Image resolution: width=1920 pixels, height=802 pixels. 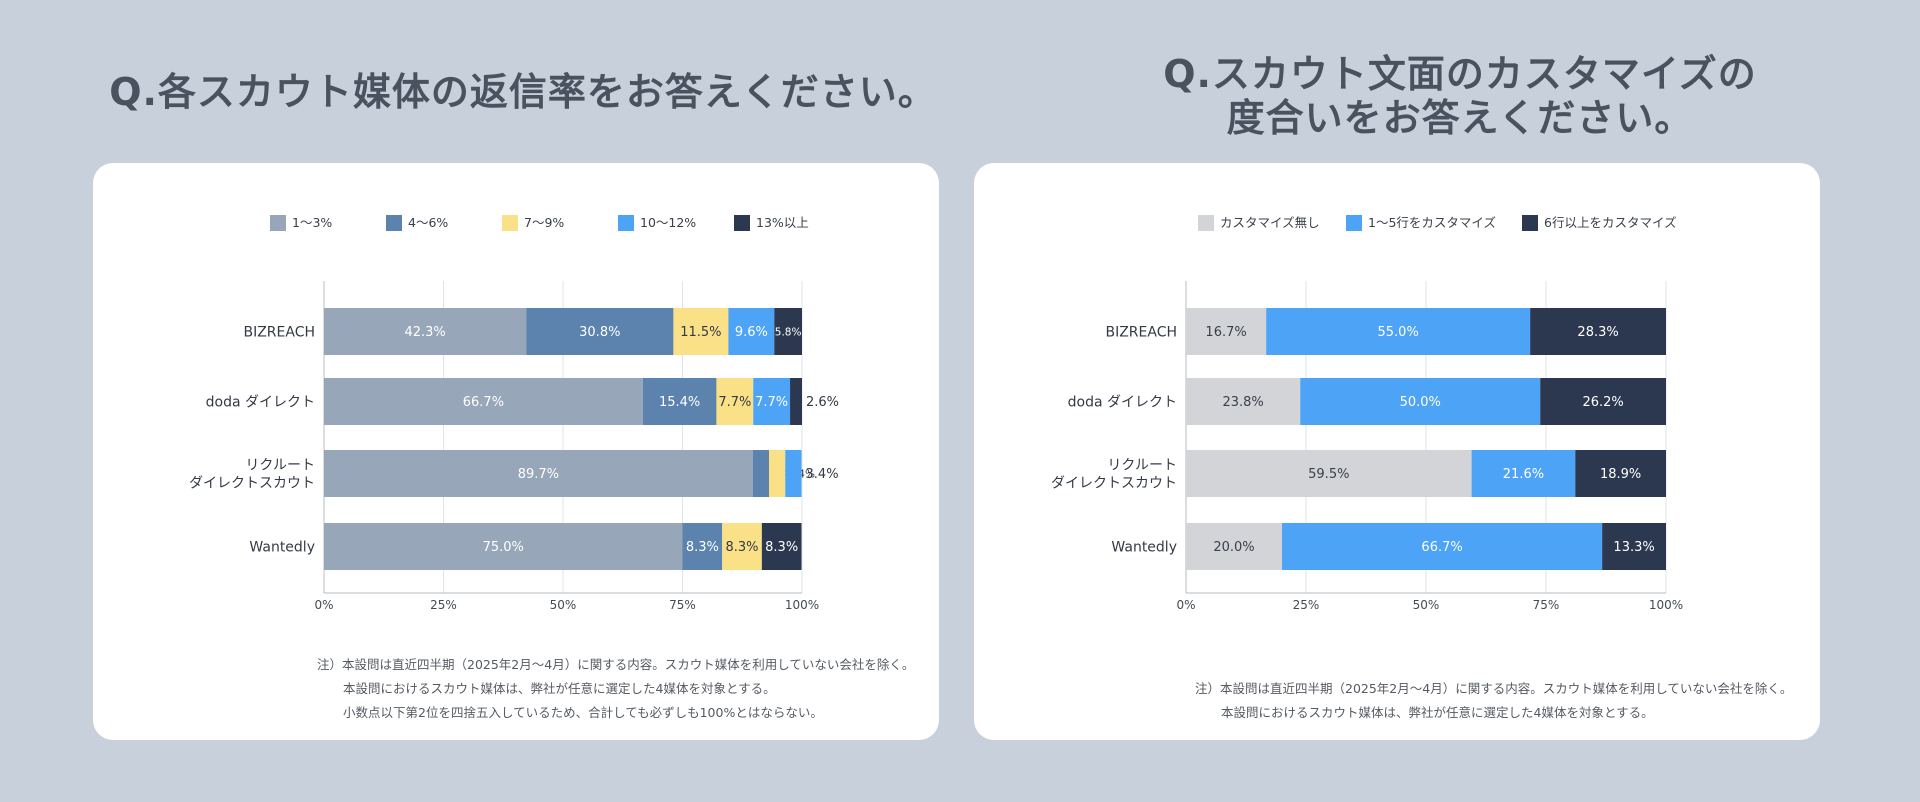 I want to click on bar-value-label: 9.6%, so click(x=751, y=332).